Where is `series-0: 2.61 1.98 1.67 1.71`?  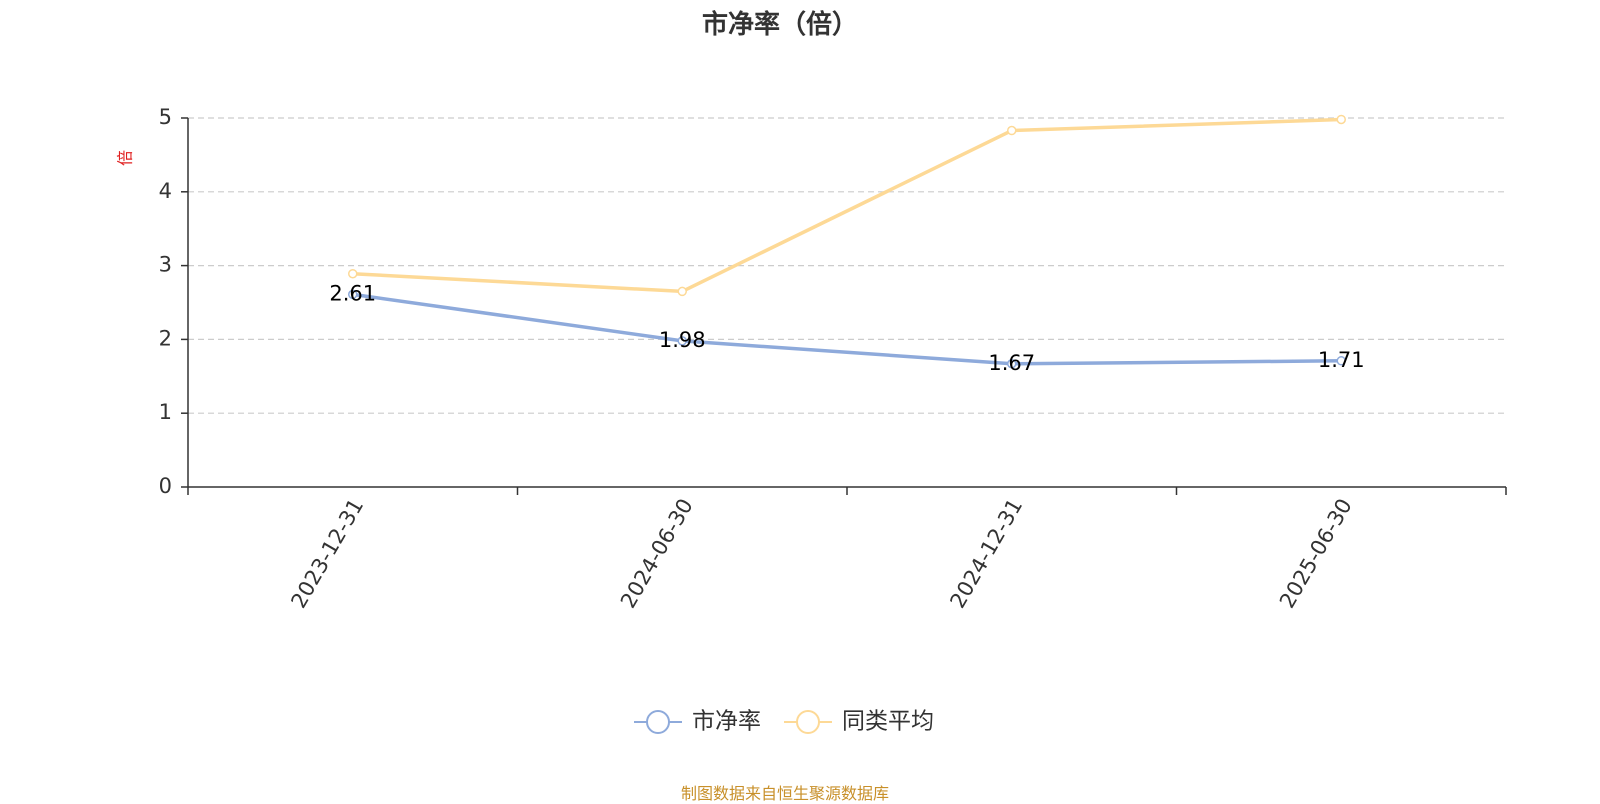
series-0: 2.61 1.98 1.67 1.71 is located at coordinates (846, 327).